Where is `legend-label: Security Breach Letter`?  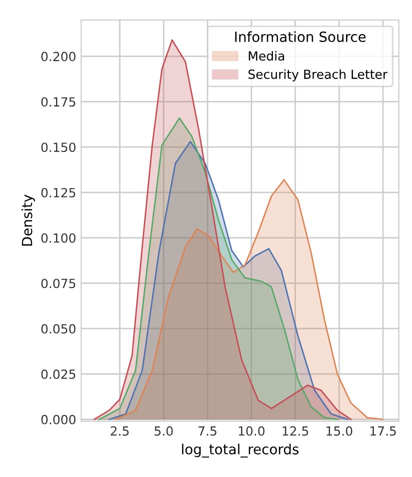 legend-label: Security Breach Letter is located at coordinates (318, 75).